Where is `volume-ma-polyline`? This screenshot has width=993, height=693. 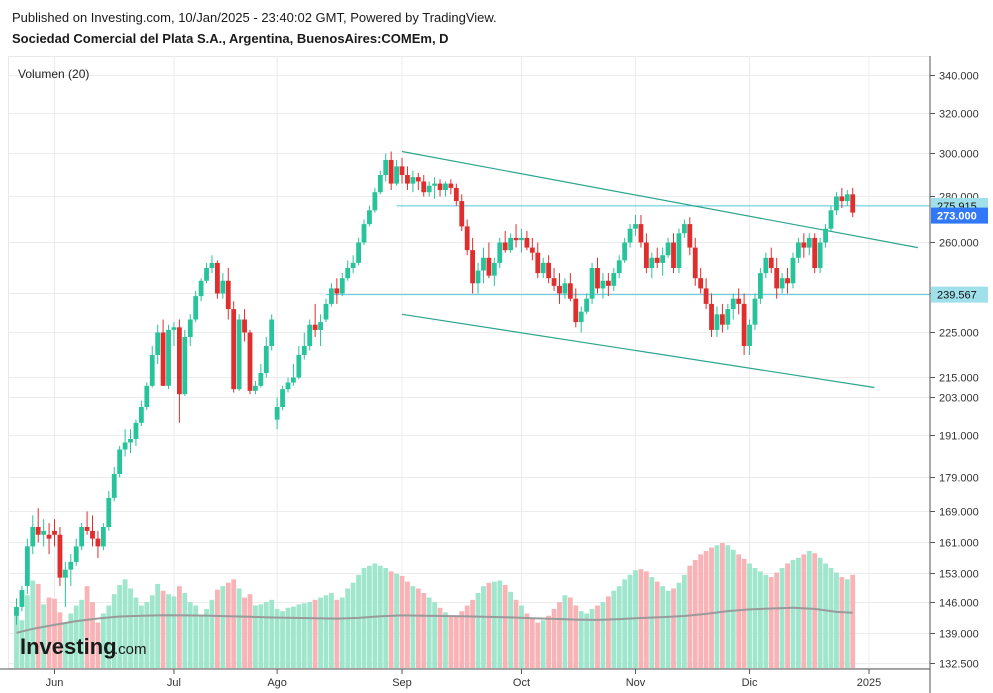
volume-ma-polyline is located at coordinates (434, 620).